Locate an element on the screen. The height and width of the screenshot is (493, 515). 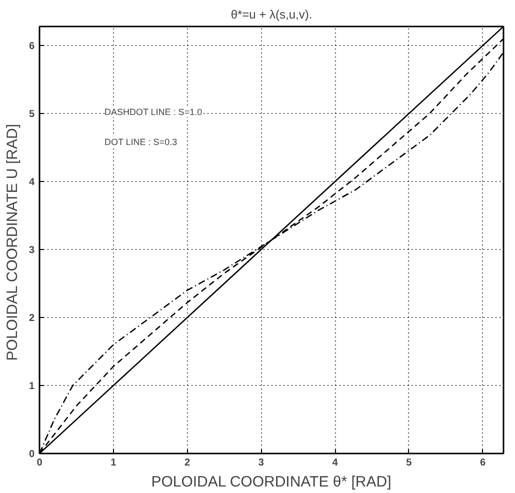
y-tick-label: 6 is located at coordinates (31, 46).